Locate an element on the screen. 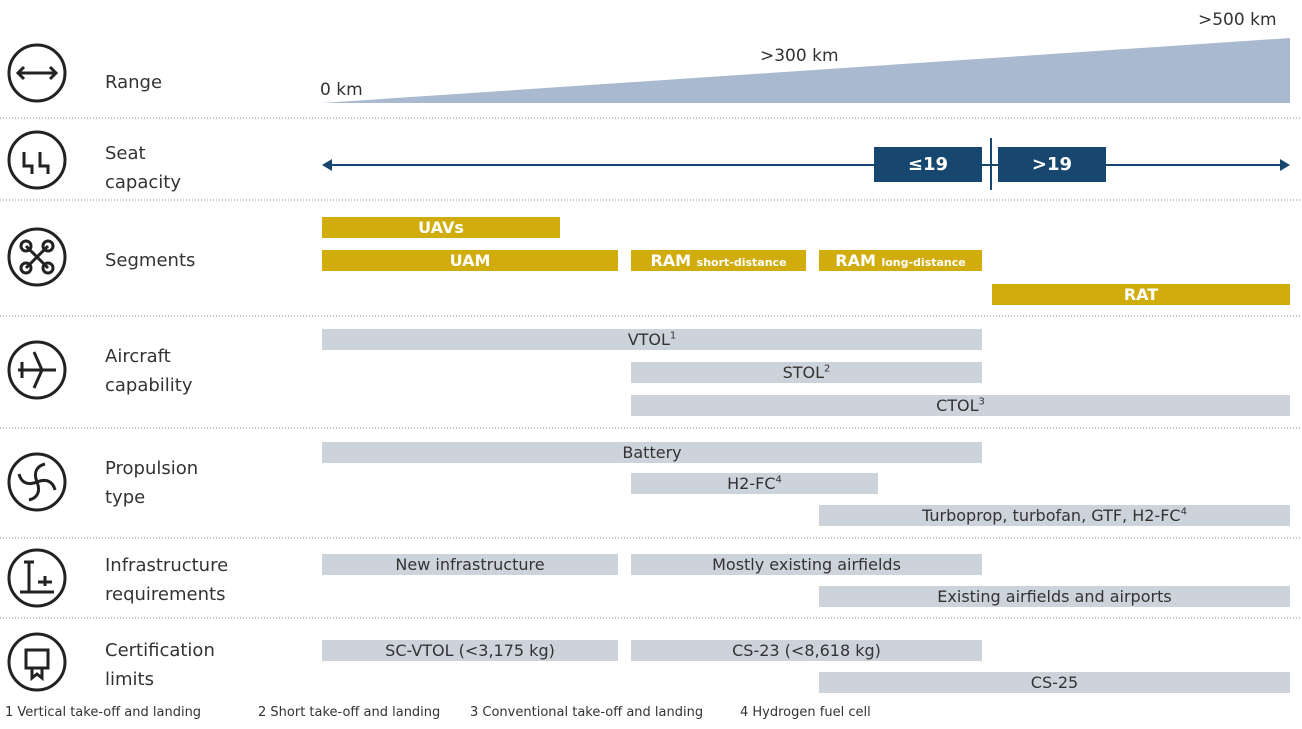 The height and width of the screenshot is (729, 1302). icons is located at coordinates (37, 367).